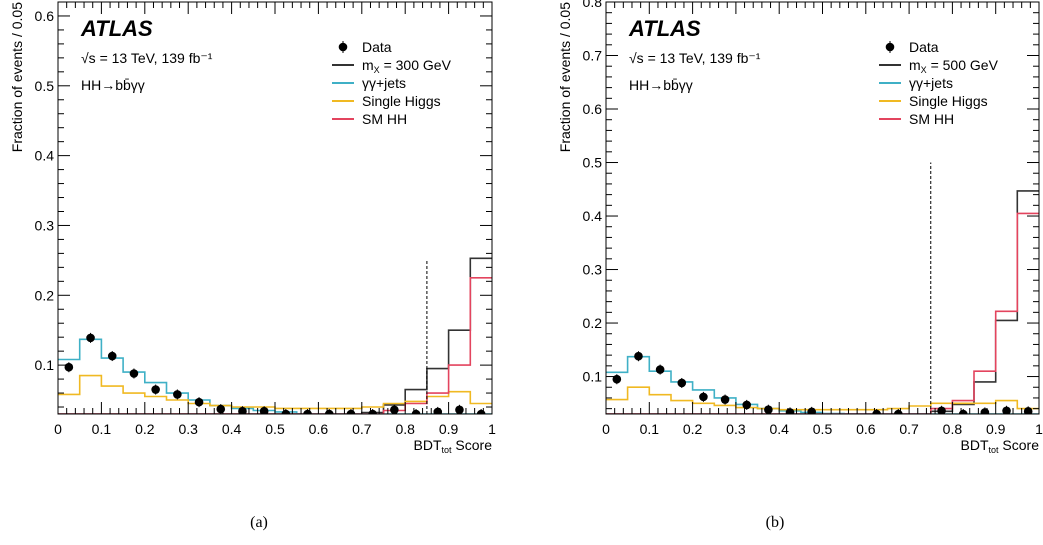 This screenshot has width=1043, height=545. I want to click on legend-entry: mX = 500 GeV, so click(954, 66).